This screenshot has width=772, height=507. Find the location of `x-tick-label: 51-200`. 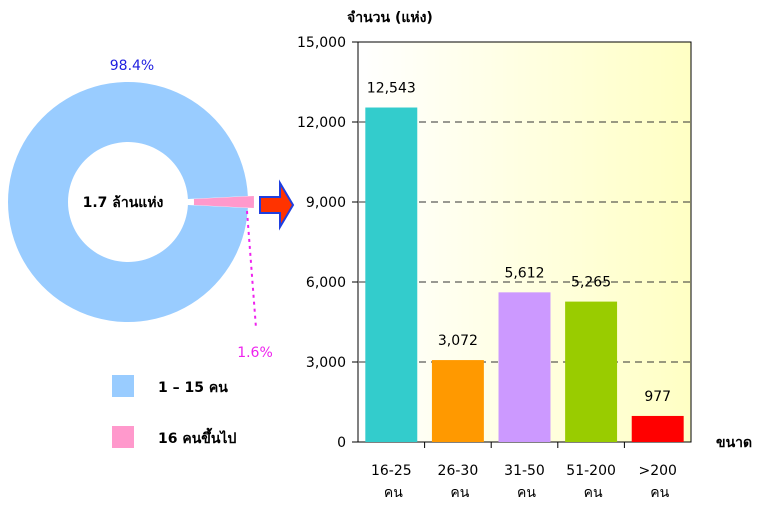

x-tick-label: 51-200 is located at coordinates (591, 471).